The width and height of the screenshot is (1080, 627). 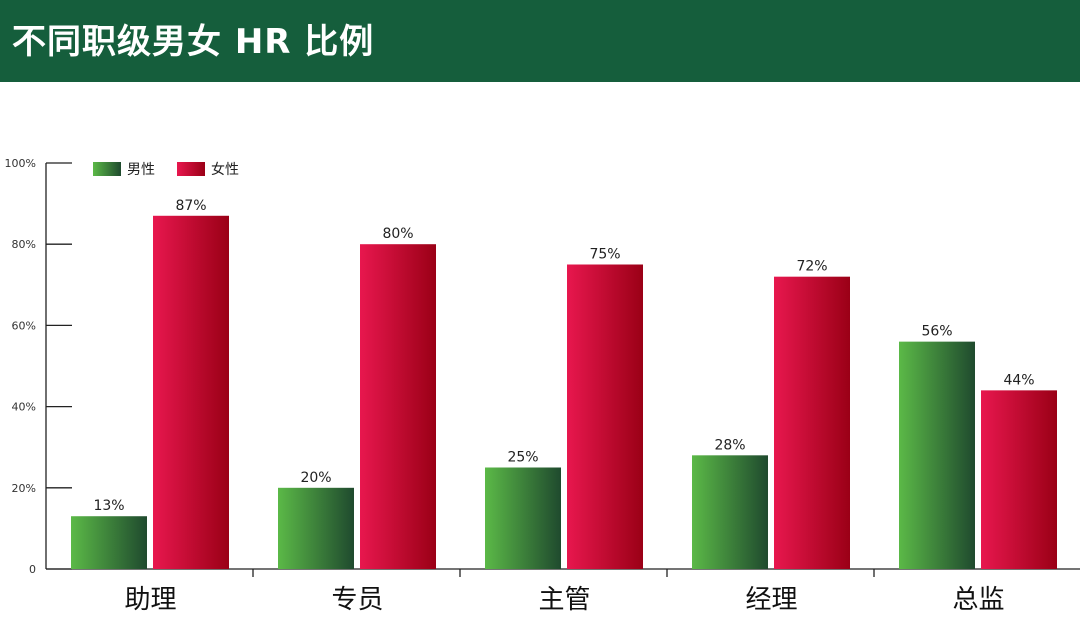 I want to click on legend-label: 男性, so click(x=141, y=170).